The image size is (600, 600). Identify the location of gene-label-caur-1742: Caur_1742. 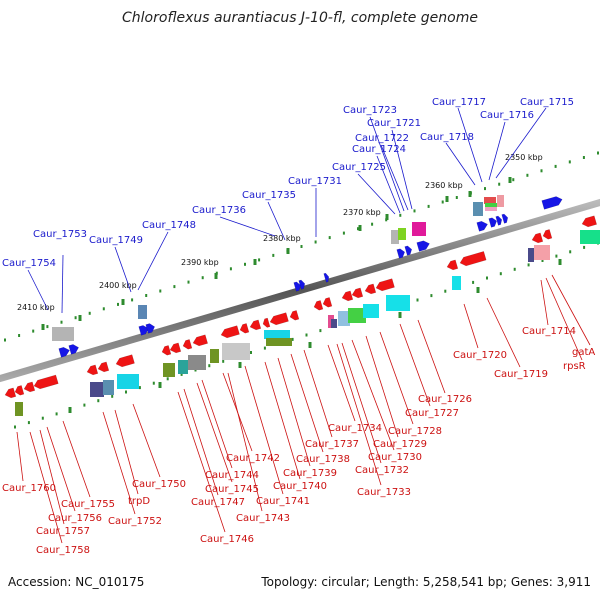
(253, 458).